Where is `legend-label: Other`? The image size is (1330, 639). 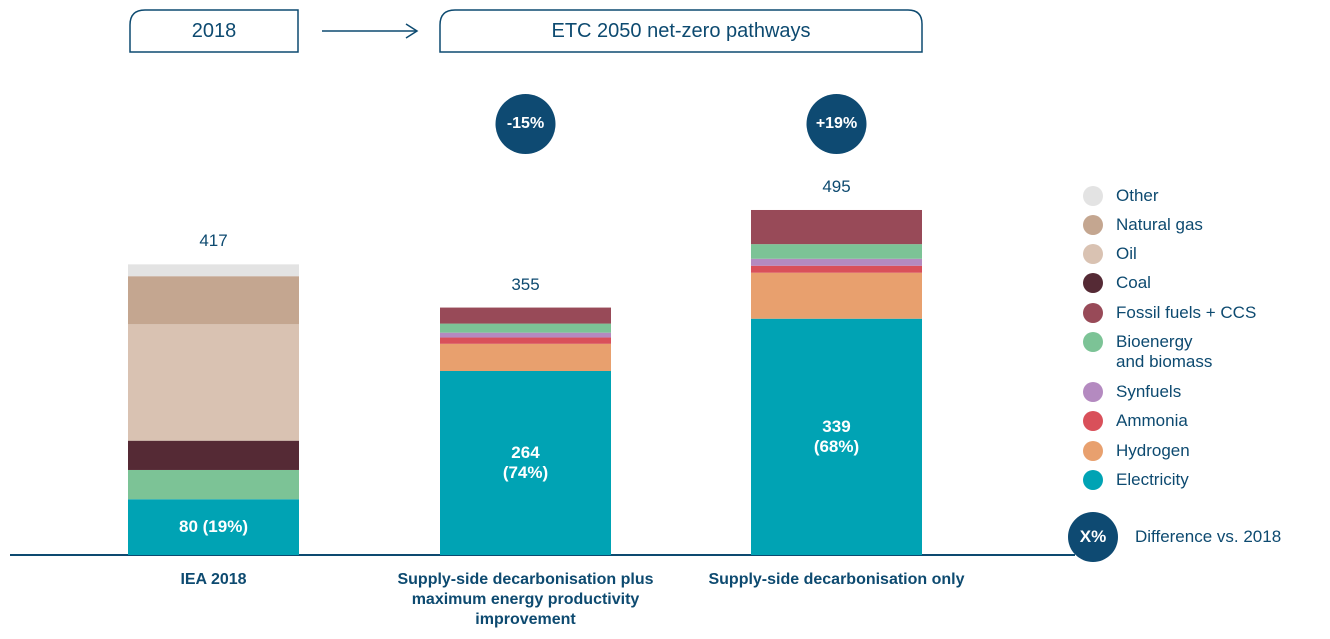 legend-label: Other is located at coordinates (1137, 195).